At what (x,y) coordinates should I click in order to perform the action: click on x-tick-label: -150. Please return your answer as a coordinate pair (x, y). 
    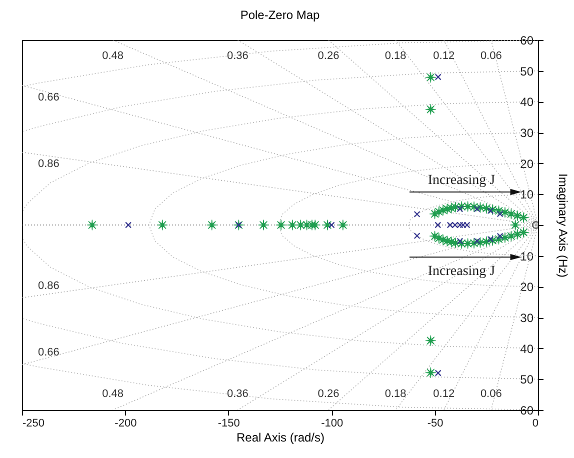
    Looking at the image, I should click on (229, 424).